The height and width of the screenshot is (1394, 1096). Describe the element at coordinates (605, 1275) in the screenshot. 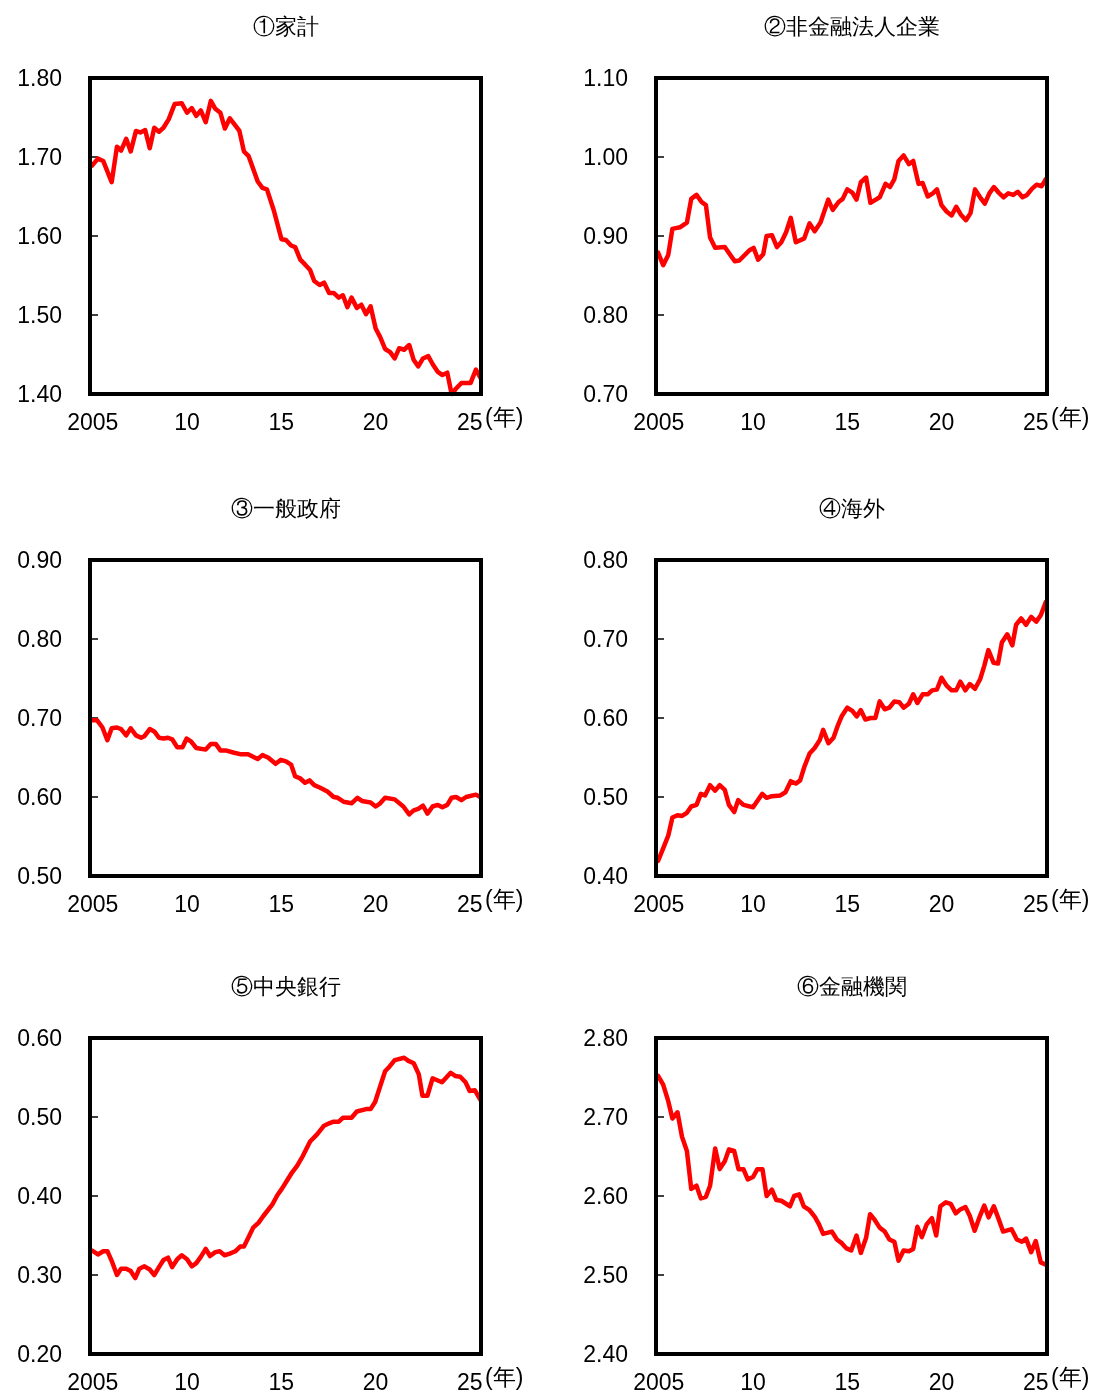

I see `y-tick-label: 2.50` at that location.